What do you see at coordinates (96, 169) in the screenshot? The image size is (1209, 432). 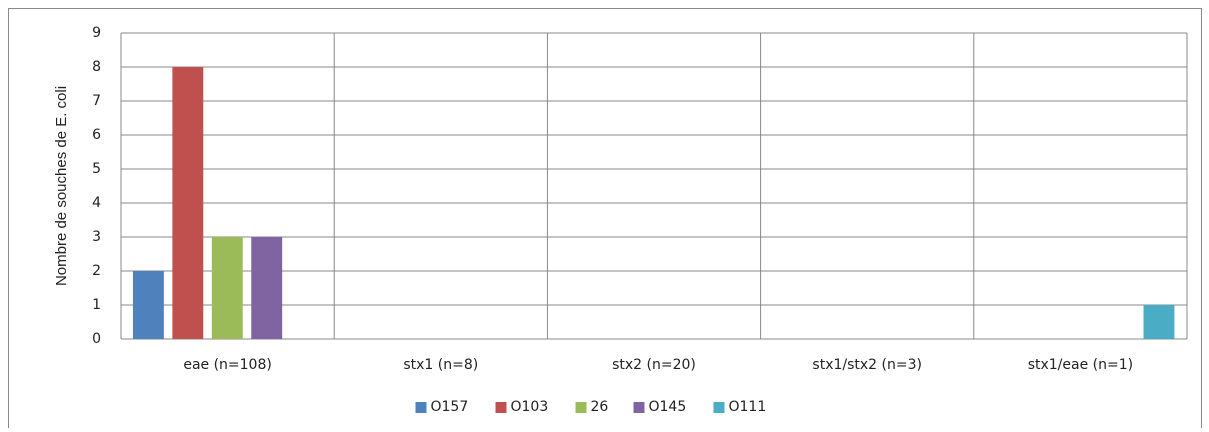 I see `y-tick-label: 5` at bounding box center [96, 169].